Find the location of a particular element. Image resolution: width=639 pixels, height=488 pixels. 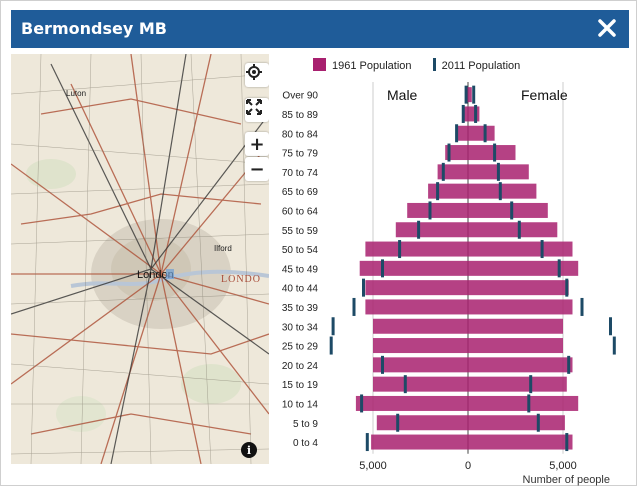

zoom-in-icon: + is located at coordinates (257, 144).